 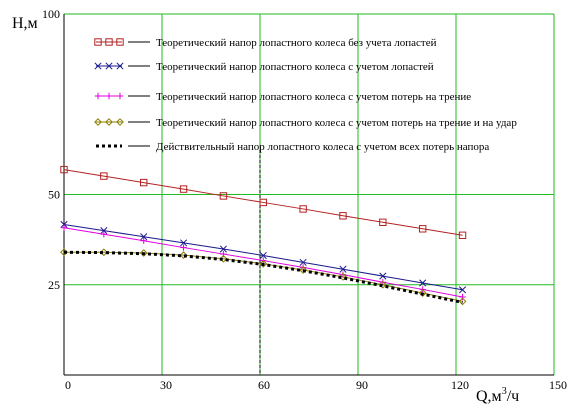 I want to click on x-tick-label: 90, so click(x=362, y=385).